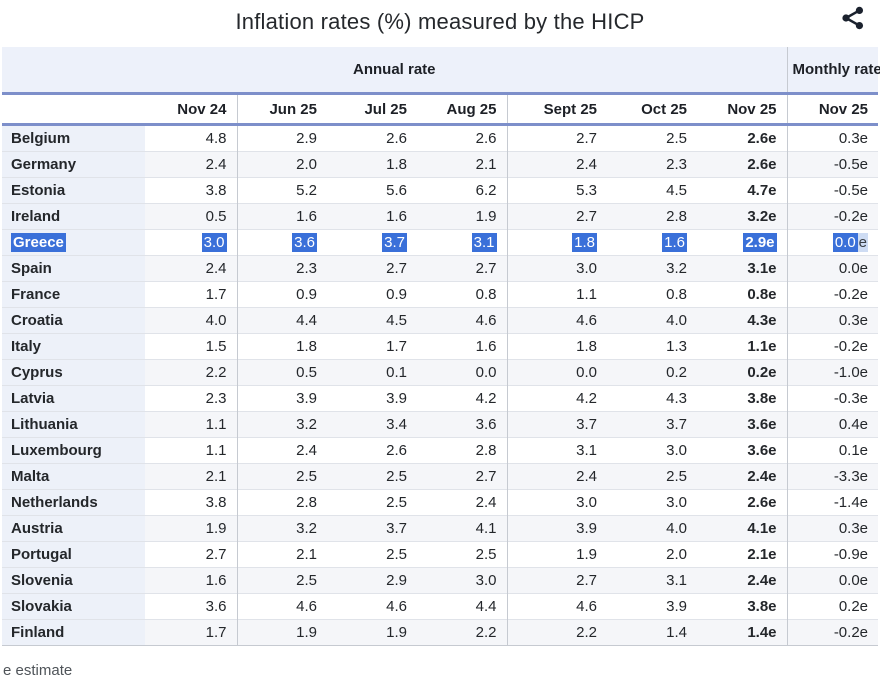  Describe the element at coordinates (396, 190) in the screenshot. I see `cell-value: 5.6` at that location.